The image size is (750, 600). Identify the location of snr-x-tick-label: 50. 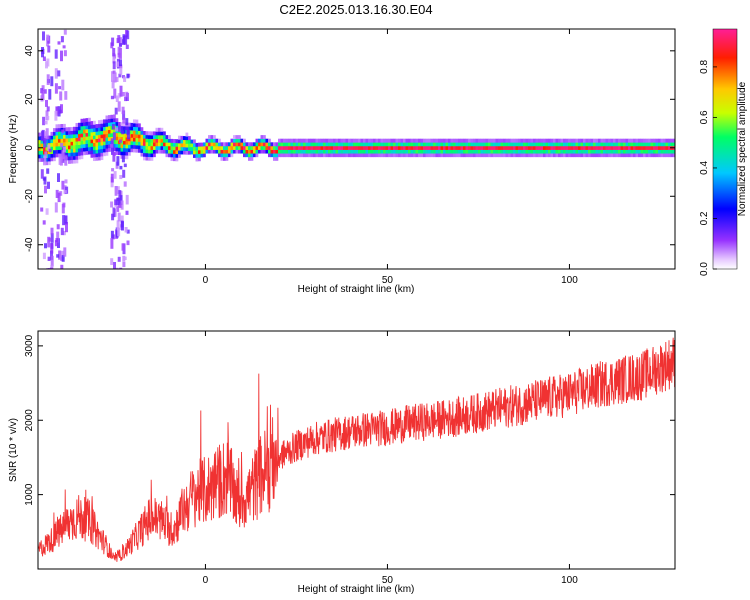
(388, 580).